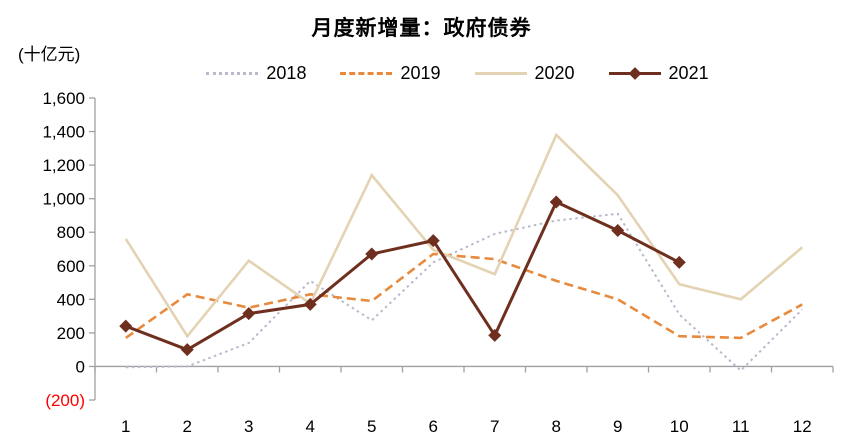 This screenshot has width=843, height=444. I want to click on legend: 2018 2019 2020 2021, so click(421, 73).